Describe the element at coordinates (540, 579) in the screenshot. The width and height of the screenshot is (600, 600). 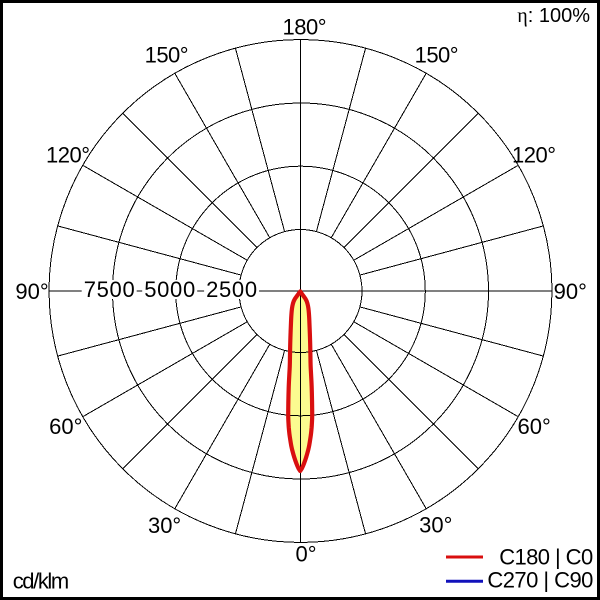
I see `svg-text: C270 | C90` at that location.